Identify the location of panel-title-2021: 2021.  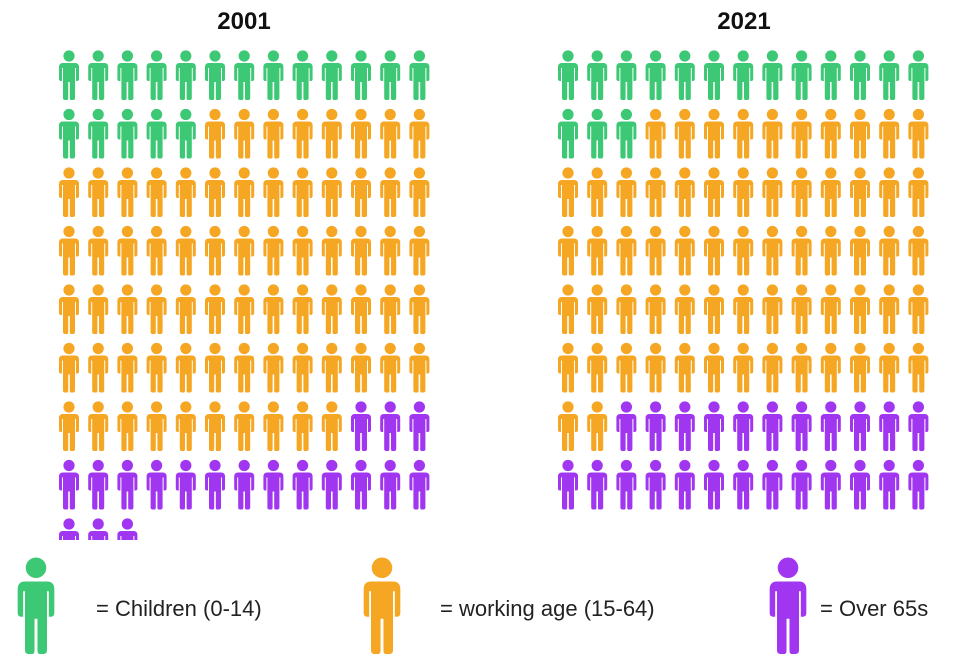
(744, 21).